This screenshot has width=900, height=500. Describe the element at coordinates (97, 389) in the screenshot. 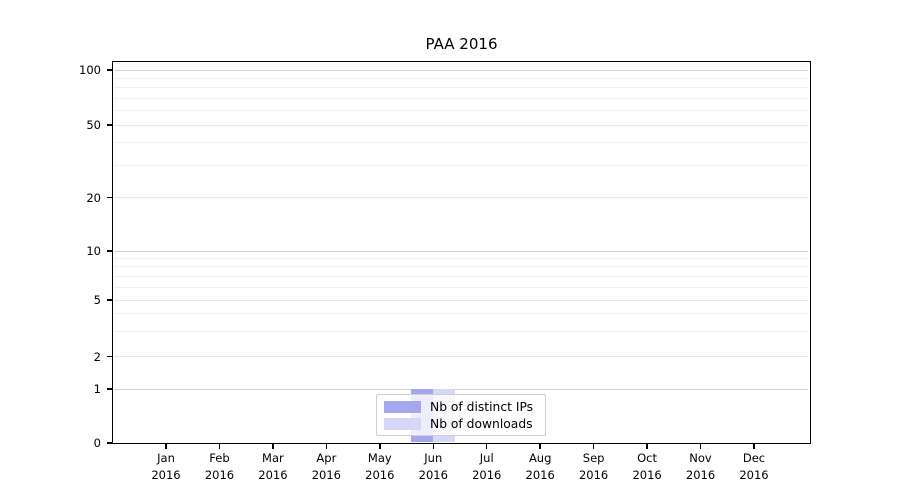

I see `y-tick-label: 1` at that location.